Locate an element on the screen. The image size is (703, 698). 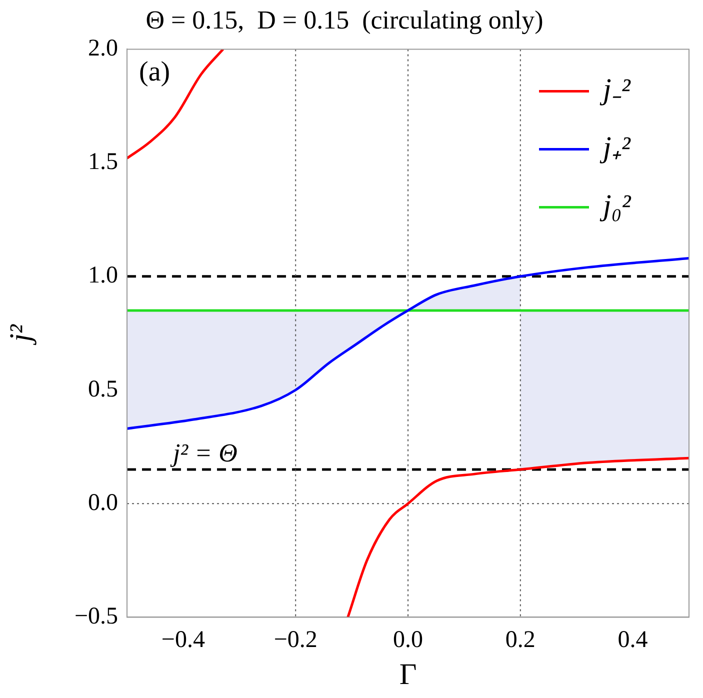
y-tick-label: 1.5 is located at coordinates (103, 162).